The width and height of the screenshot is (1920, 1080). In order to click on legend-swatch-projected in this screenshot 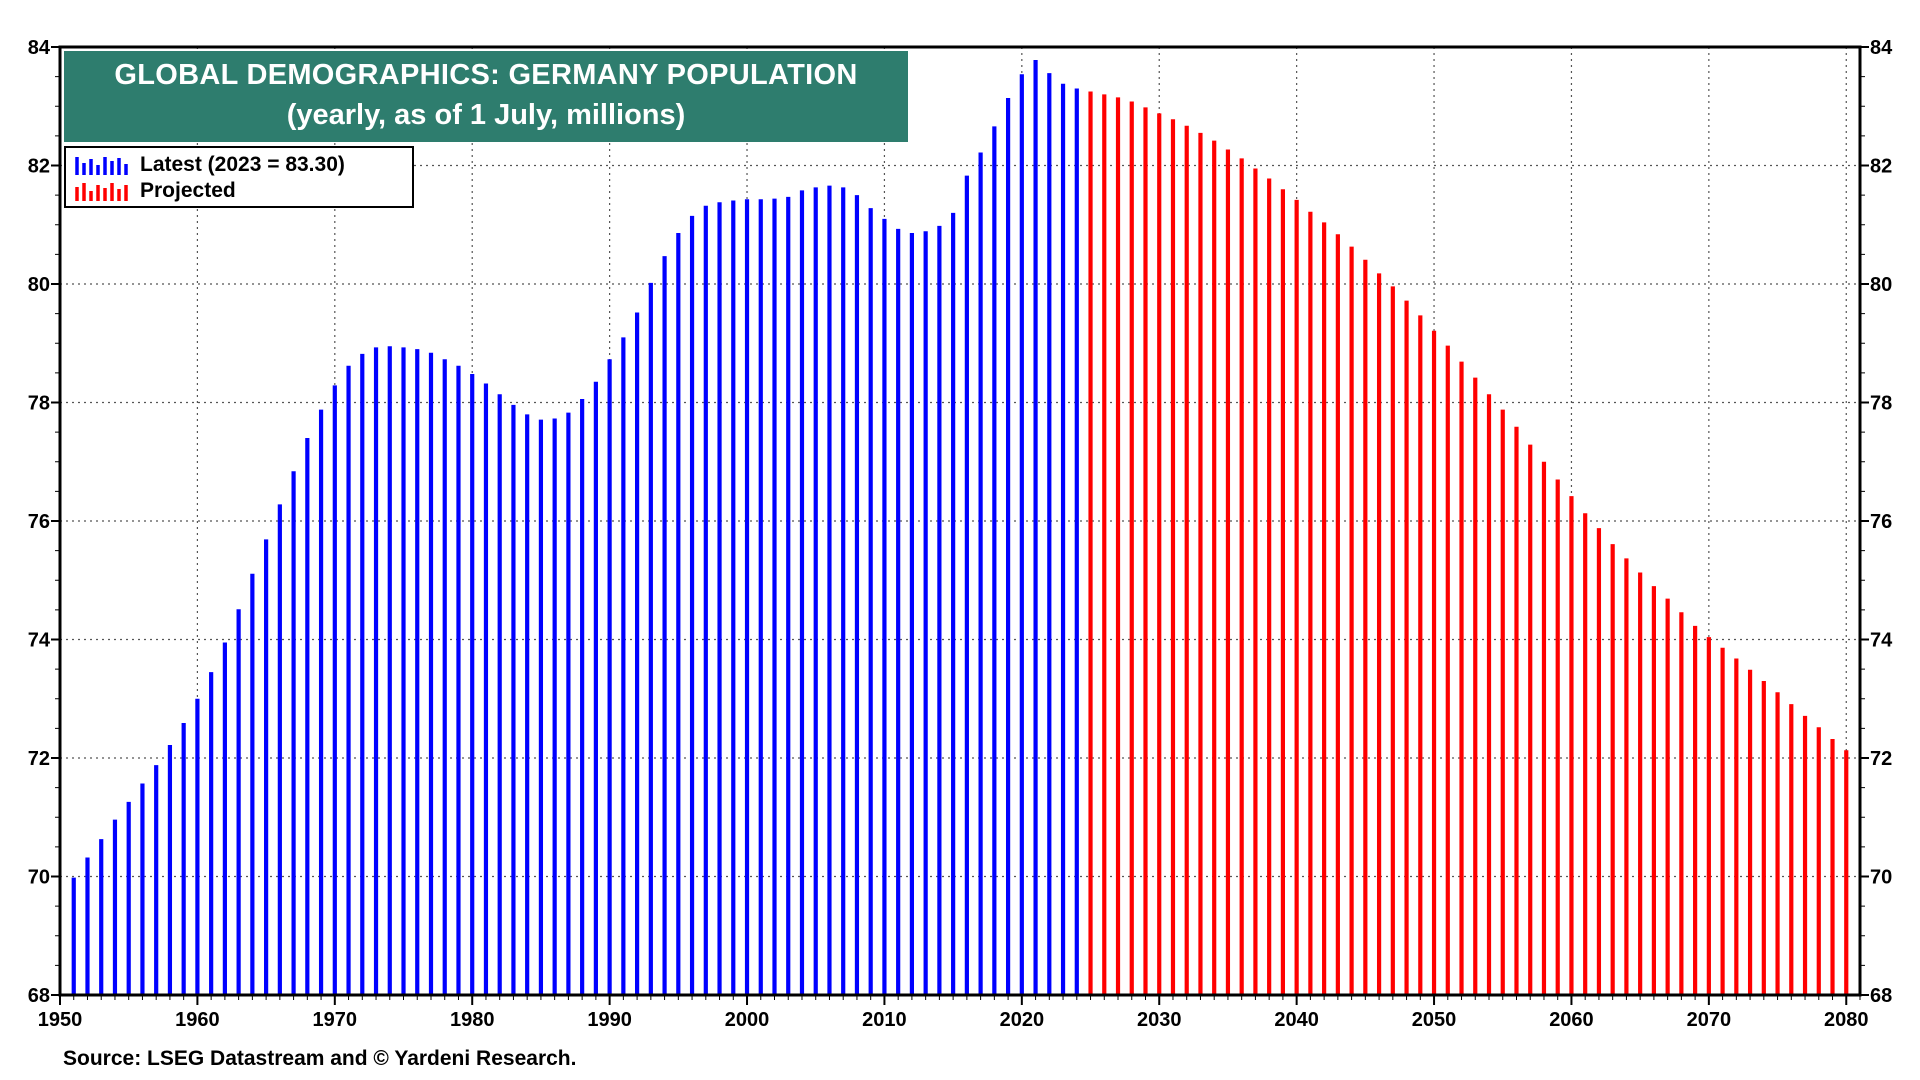, I will do `click(101, 192)`.